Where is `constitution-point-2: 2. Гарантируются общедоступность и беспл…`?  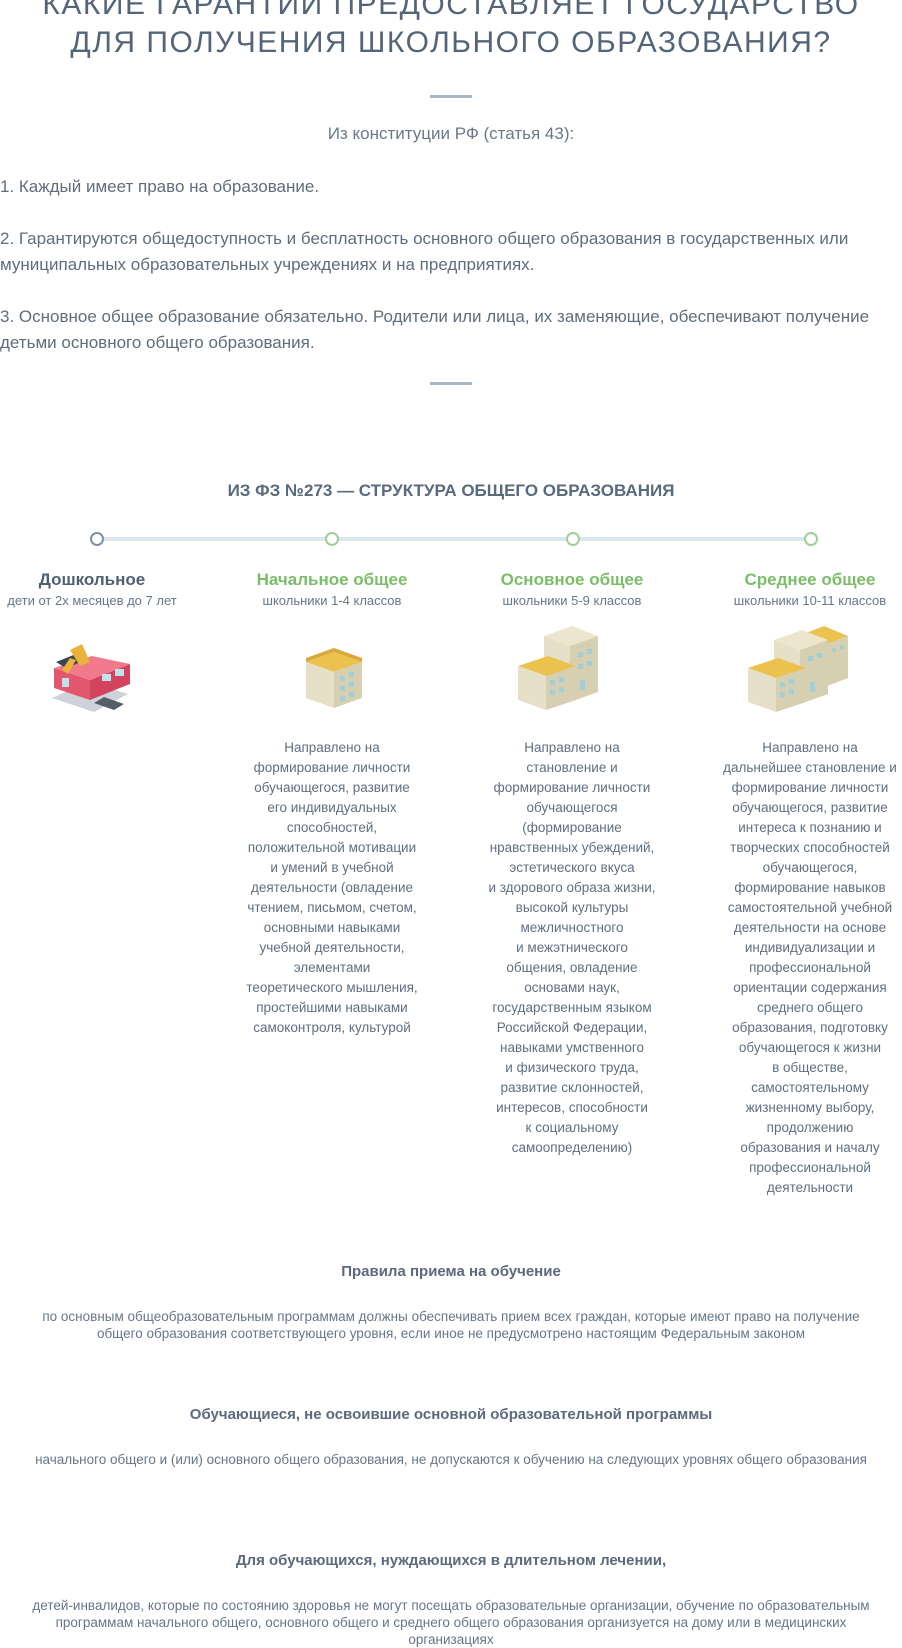
constitution-point-2: 2. Гарантируются общедоступность и беспл… is located at coordinates (424, 251).